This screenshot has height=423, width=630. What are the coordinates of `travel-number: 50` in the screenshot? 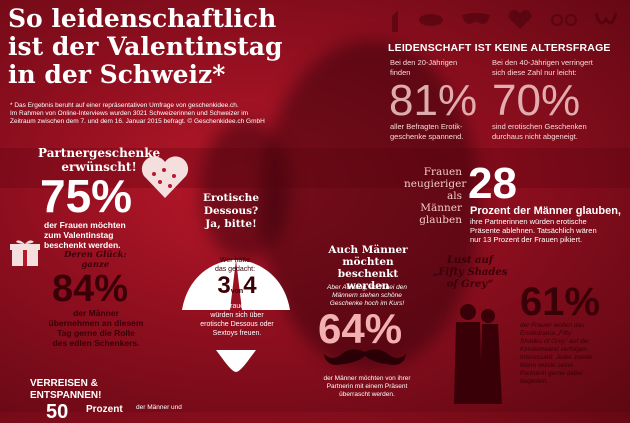 It's located at (57, 412).